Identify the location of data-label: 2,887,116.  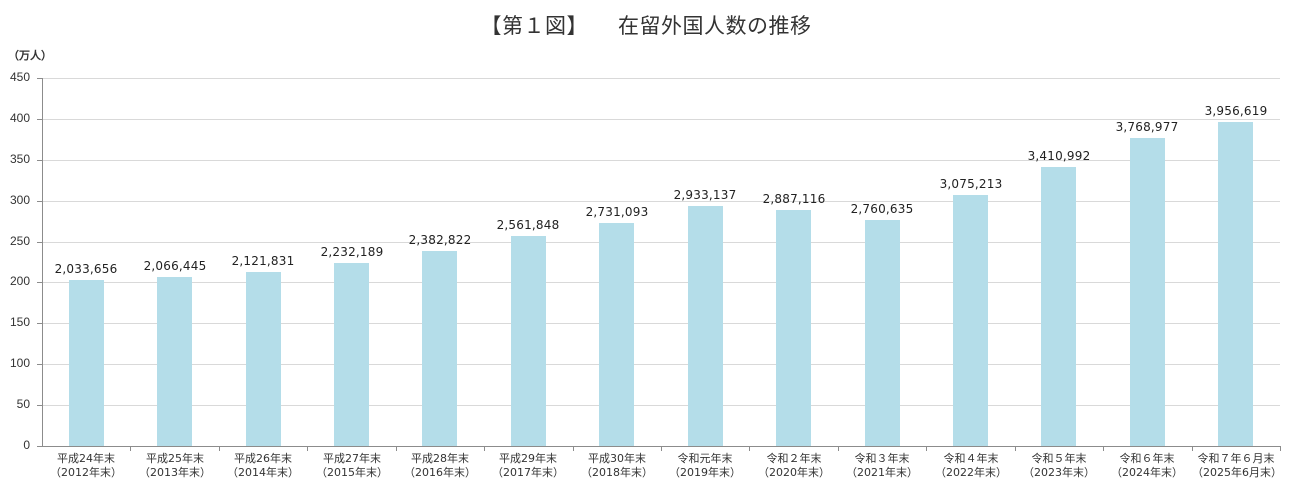
(794, 199).